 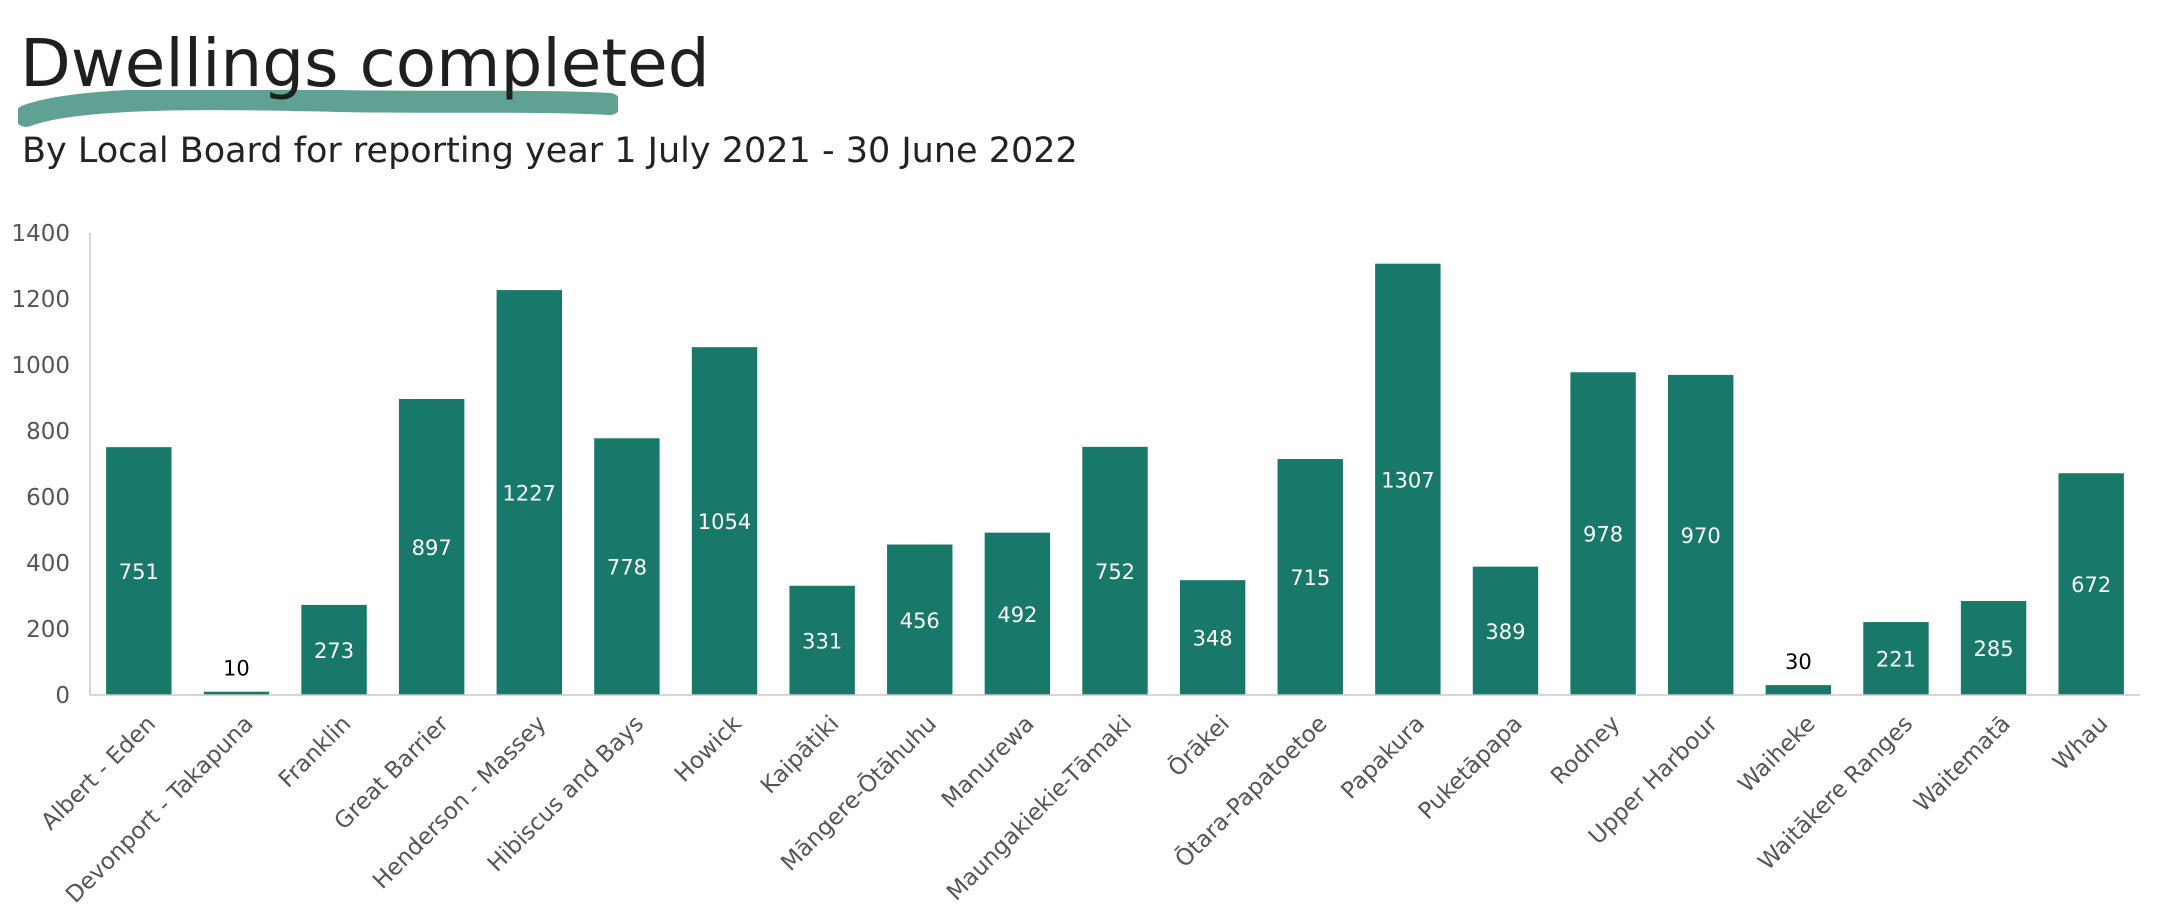 I want to click on x-category-label: Rodney, so click(x=1585, y=750).